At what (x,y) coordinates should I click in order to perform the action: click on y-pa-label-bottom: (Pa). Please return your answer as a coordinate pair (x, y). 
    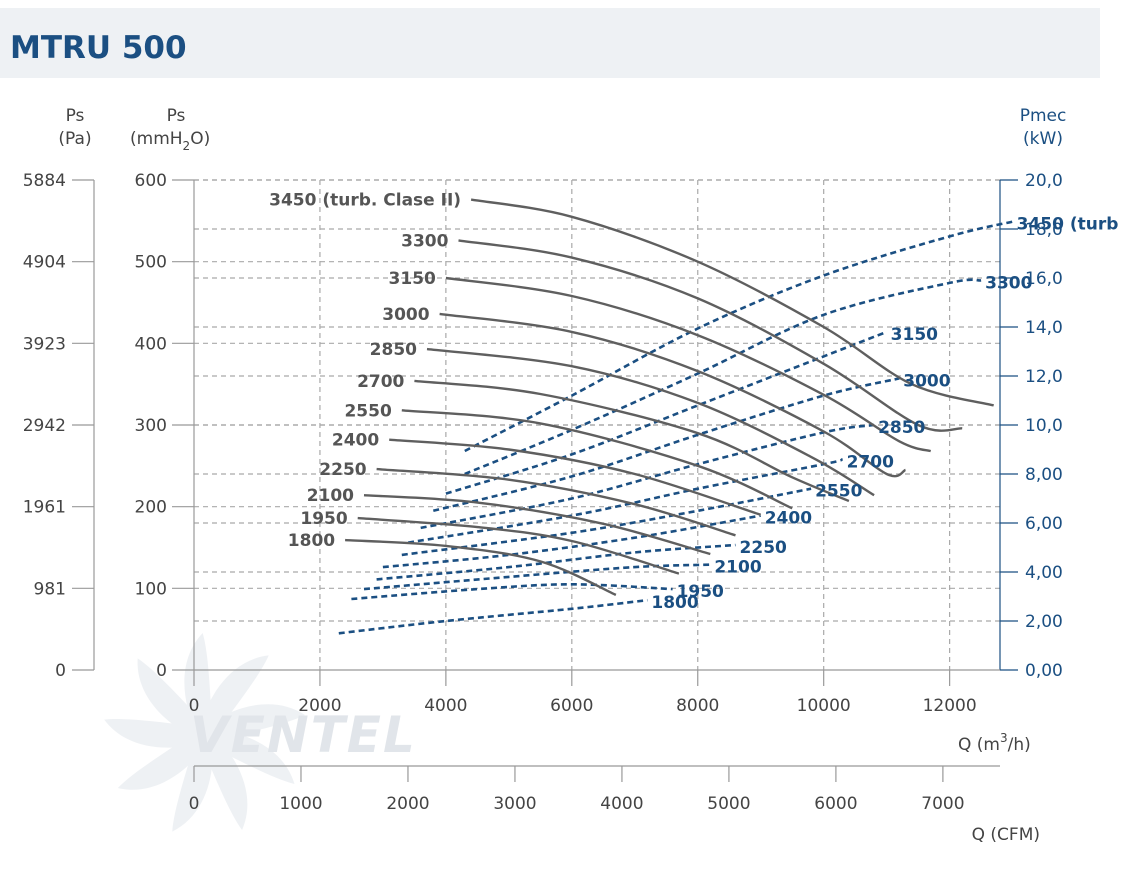
    Looking at the image, I should click on (74, 139).